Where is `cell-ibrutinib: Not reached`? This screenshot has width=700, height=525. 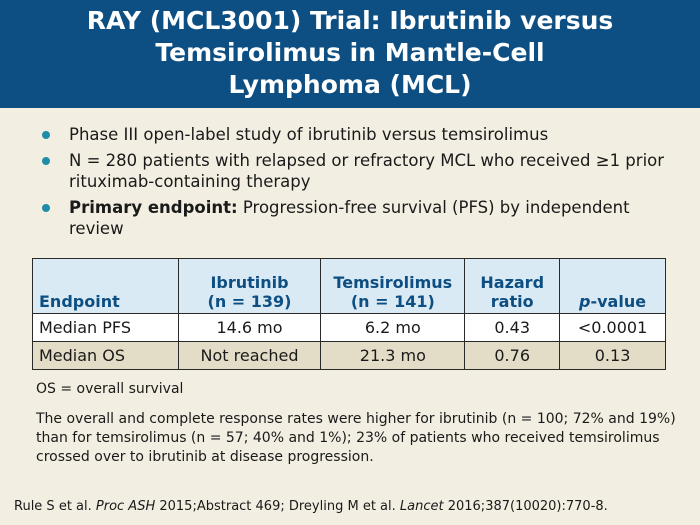 cell-ibrutinib: Not reached is located at coordinates (249, 355).